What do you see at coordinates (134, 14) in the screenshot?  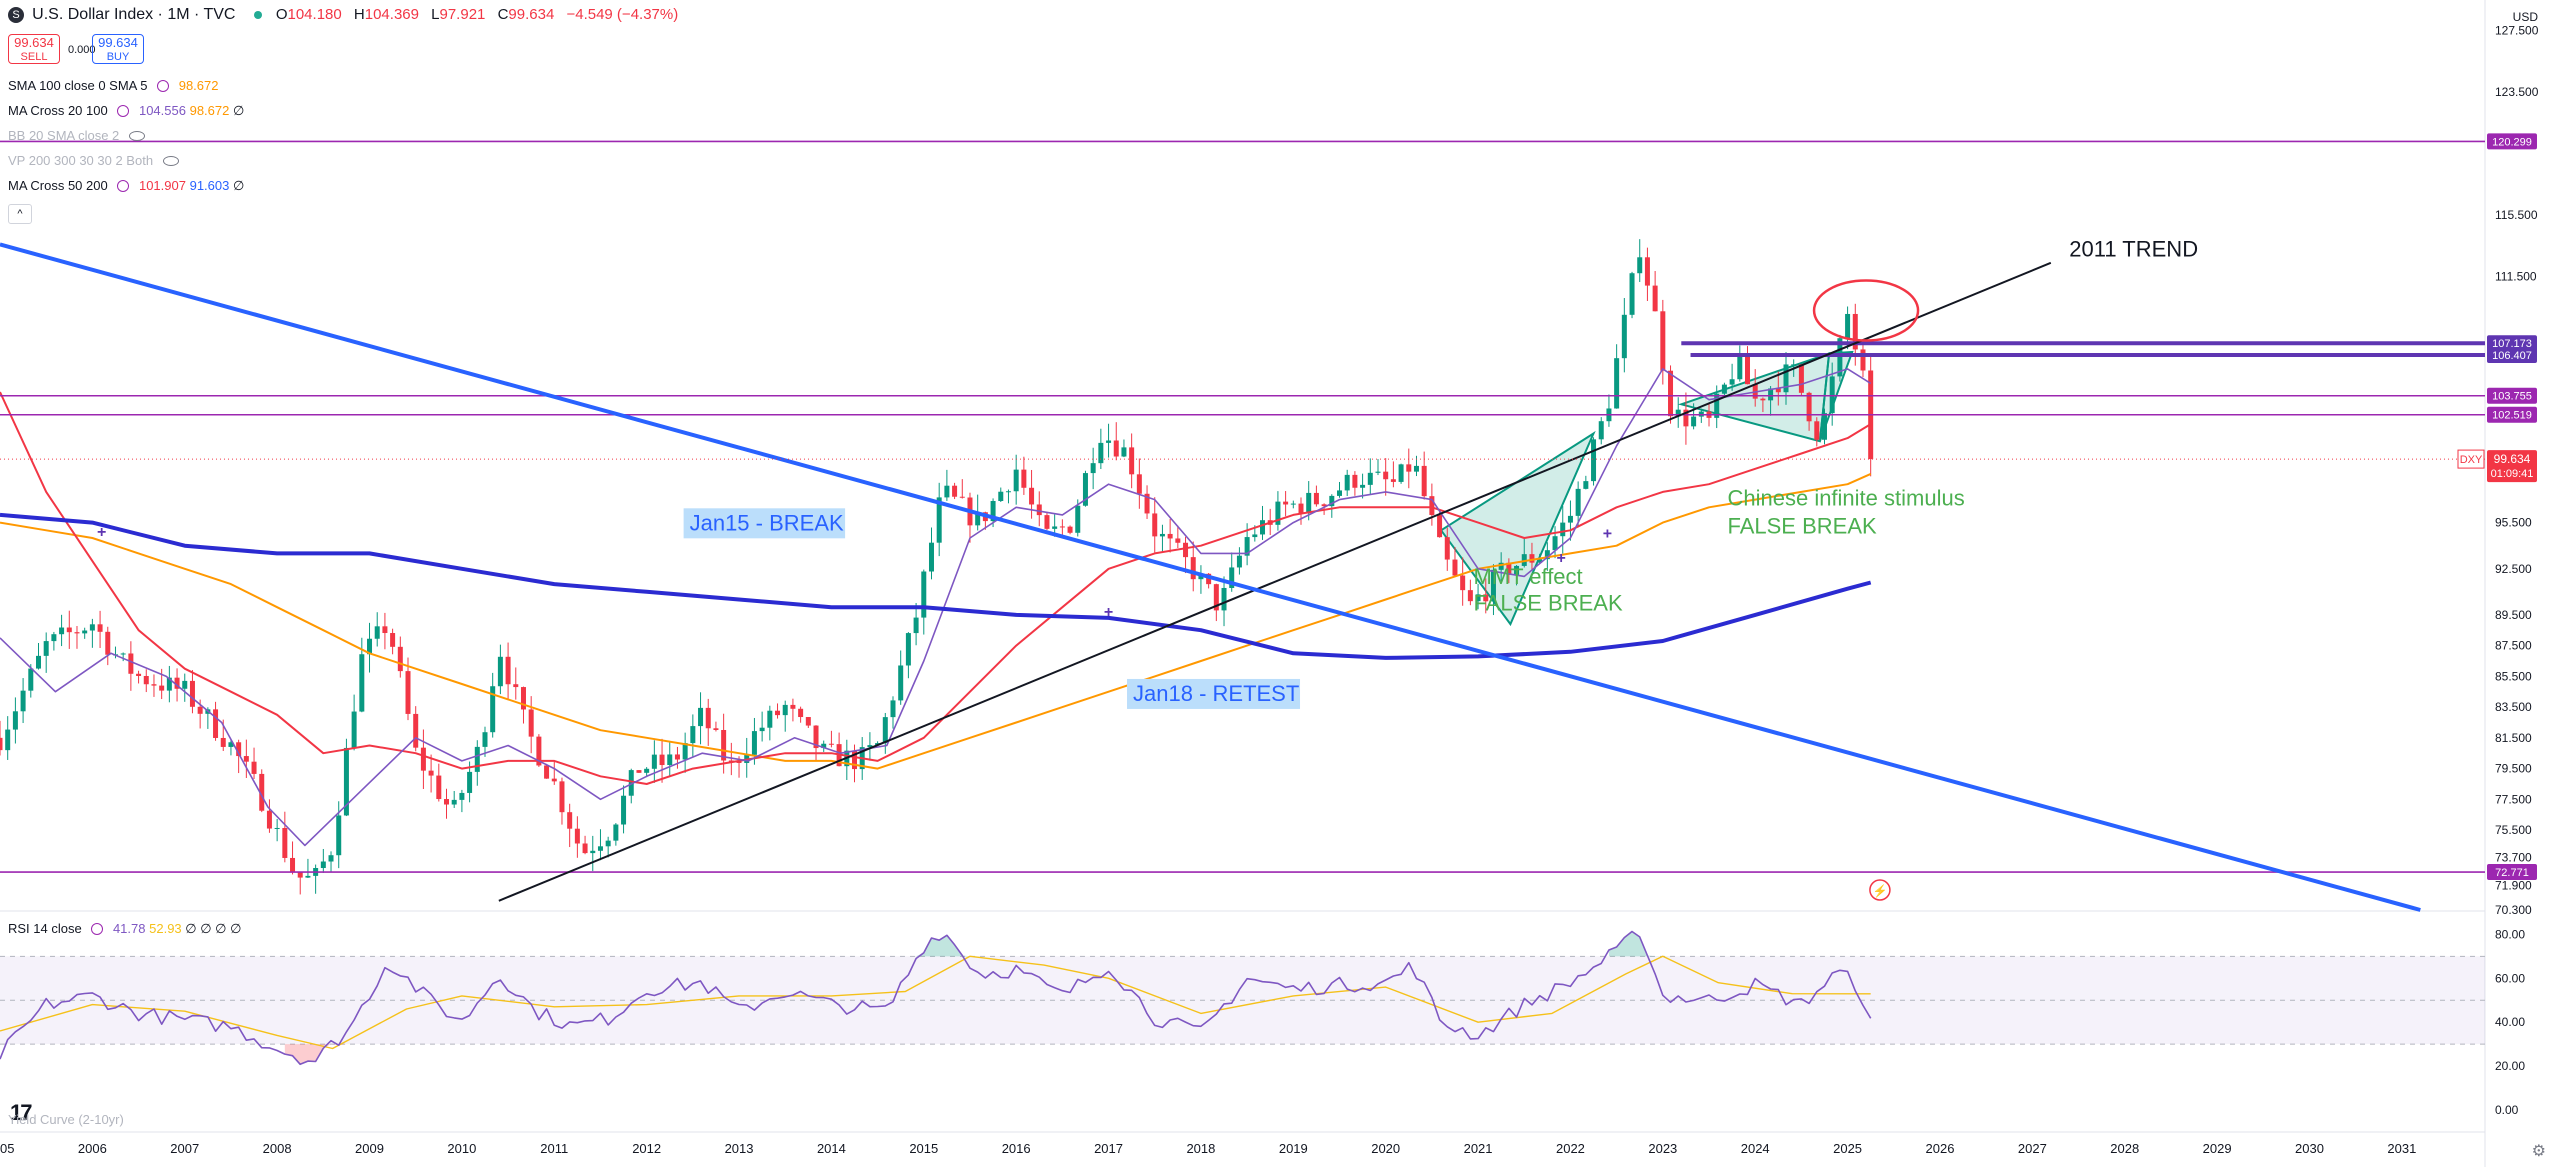 I see `symbol-title: U.S. Dollar Index · 1M · TVC` at bounding box center [134, 14].